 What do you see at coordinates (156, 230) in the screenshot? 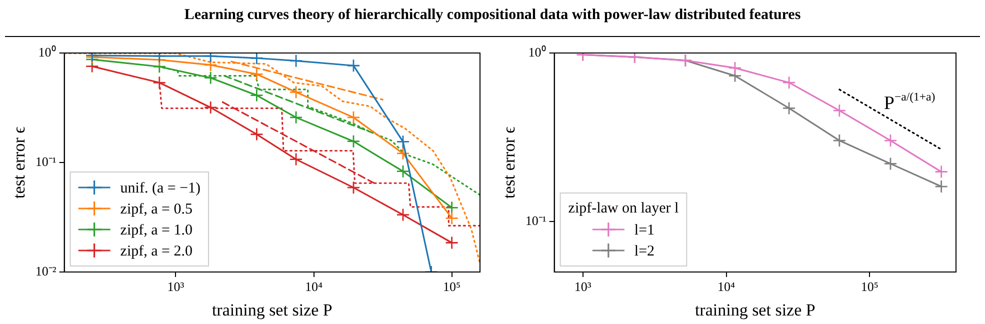
I see `legend-label: zipf, a = 1.0` at bounding box center [156, 230].